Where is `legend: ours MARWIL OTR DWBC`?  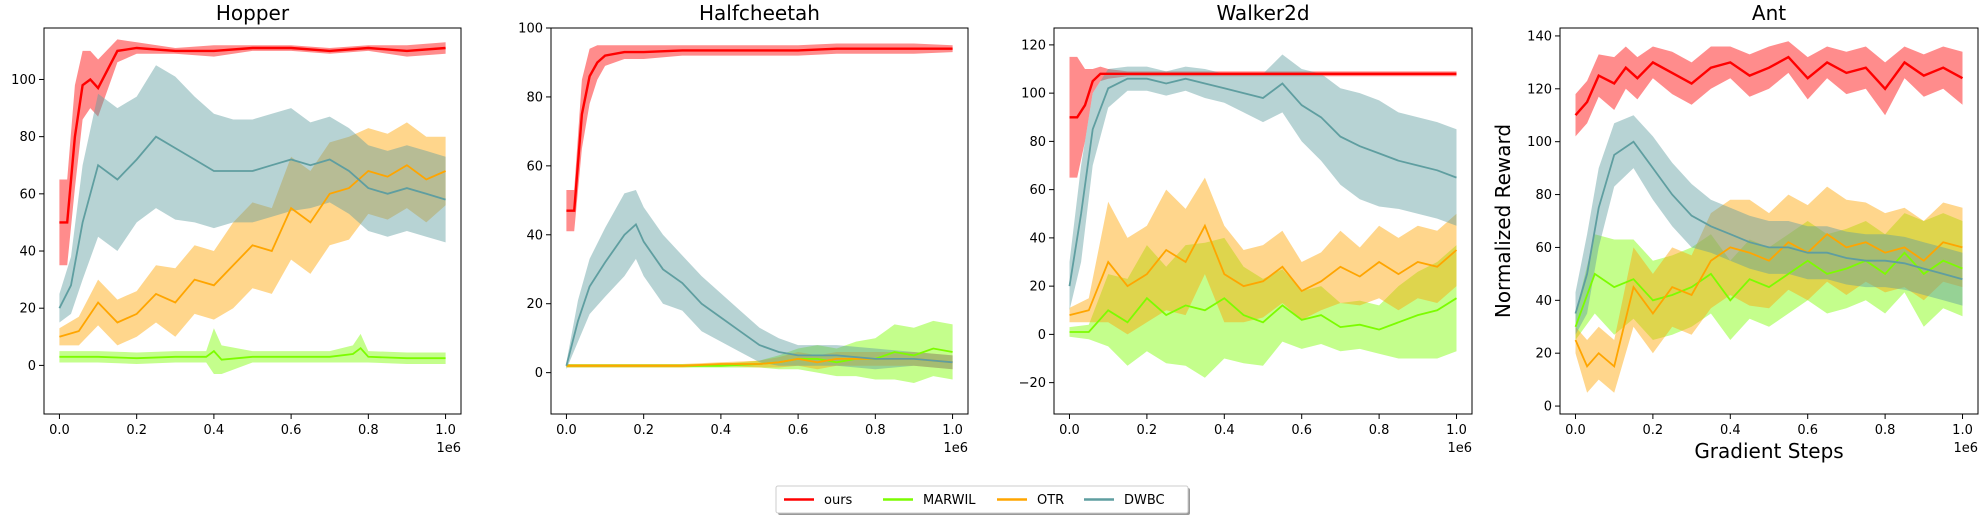 legend: ours MARWIL OTR DWBC is located at coordinates (982, 500).